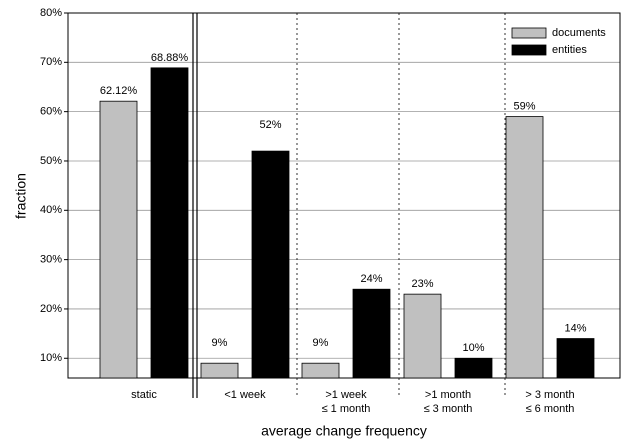 The width and height of the screenshot is (632, 443). What do you see at coordinates (448, 395) in the screenshot?
I see `x-tick-label: >1 month` at bounding box center [448, 395].